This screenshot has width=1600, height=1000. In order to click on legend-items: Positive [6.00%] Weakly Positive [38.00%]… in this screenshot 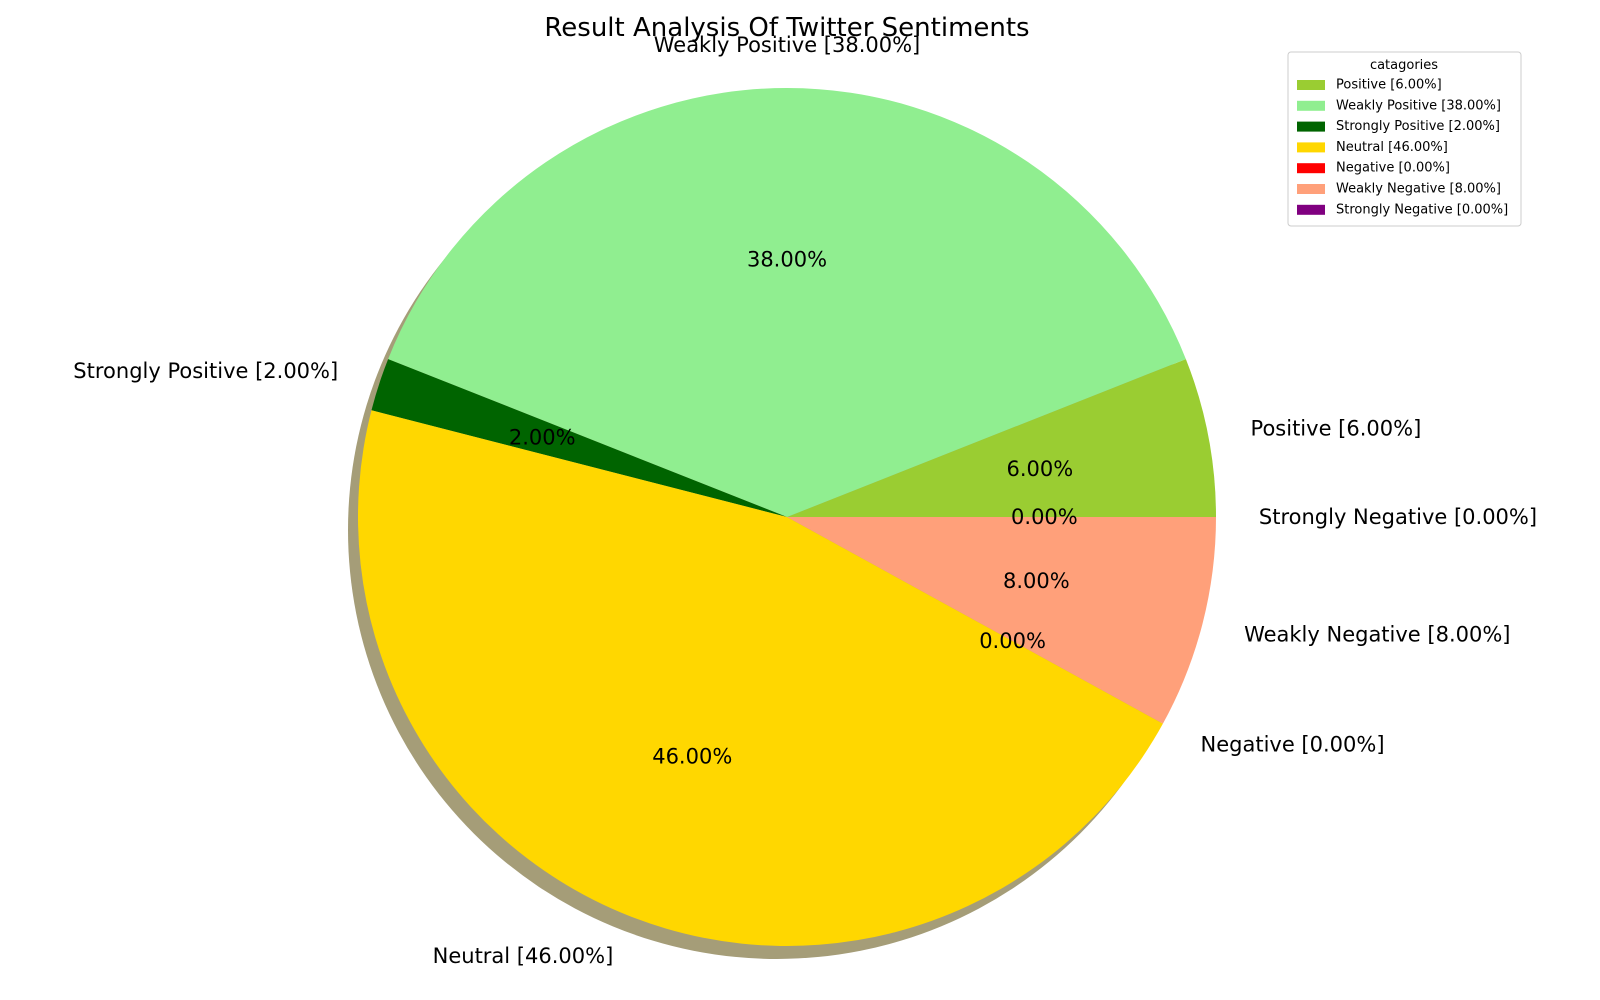, I will do `click(1402, 147)`.